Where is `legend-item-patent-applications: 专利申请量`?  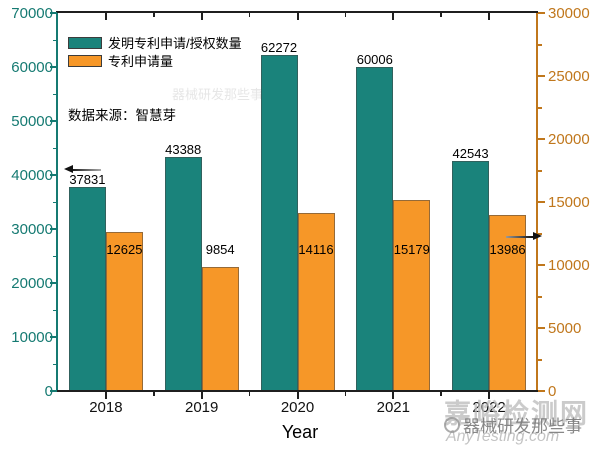 legend-item-patent-applications: 专利申请量 is located at coordinates (155, 60).